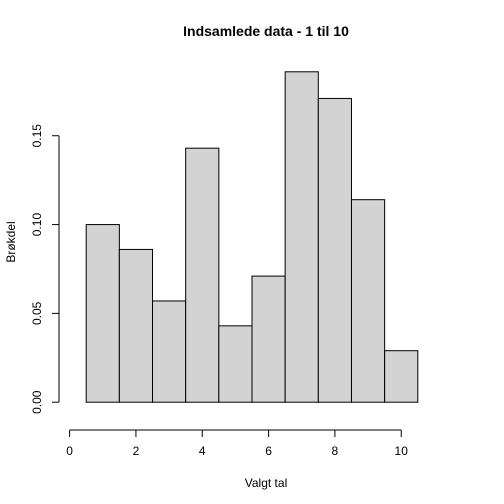 This screenshot has width=504, height=504. Describe the element at coordinates (37, 136) in the screenshot. I see `y-tick-label: 0.15` at that location.